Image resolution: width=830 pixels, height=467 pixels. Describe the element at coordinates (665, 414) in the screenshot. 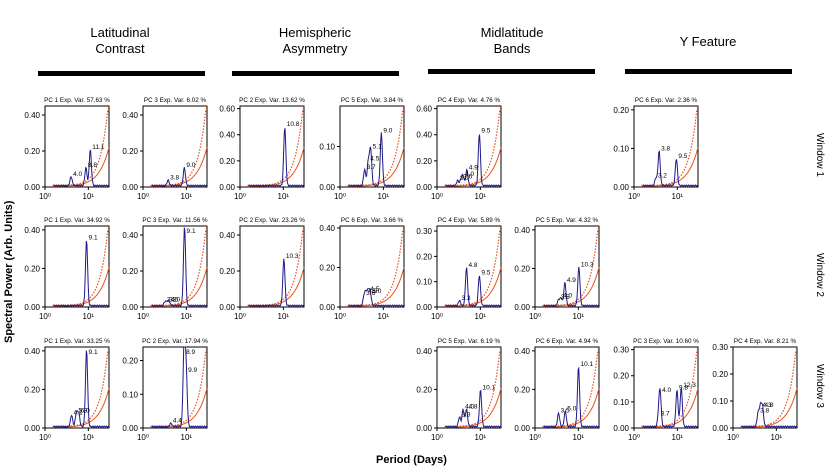

I see `peak-label: 3.7` at that location.